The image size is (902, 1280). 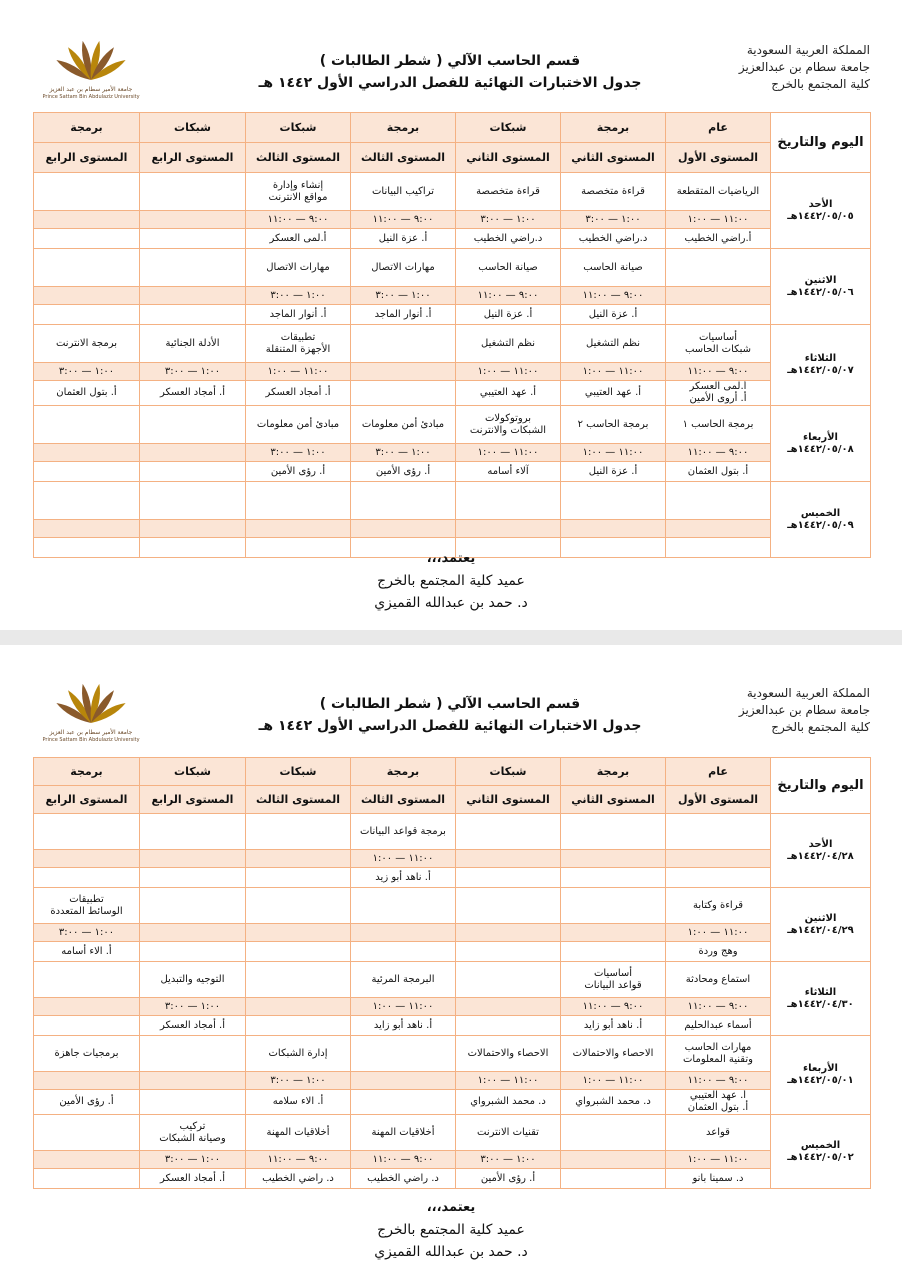 I want to click on teacher-cell: آلاء أسامه, so click(x=508, y=471).